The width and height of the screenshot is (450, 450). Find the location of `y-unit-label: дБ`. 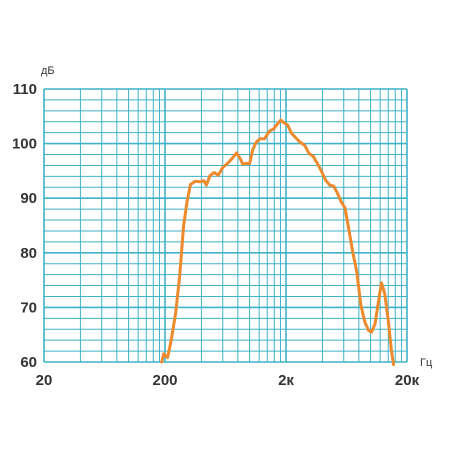

y-unit-label: дБ is located at coordinates (48, 71).